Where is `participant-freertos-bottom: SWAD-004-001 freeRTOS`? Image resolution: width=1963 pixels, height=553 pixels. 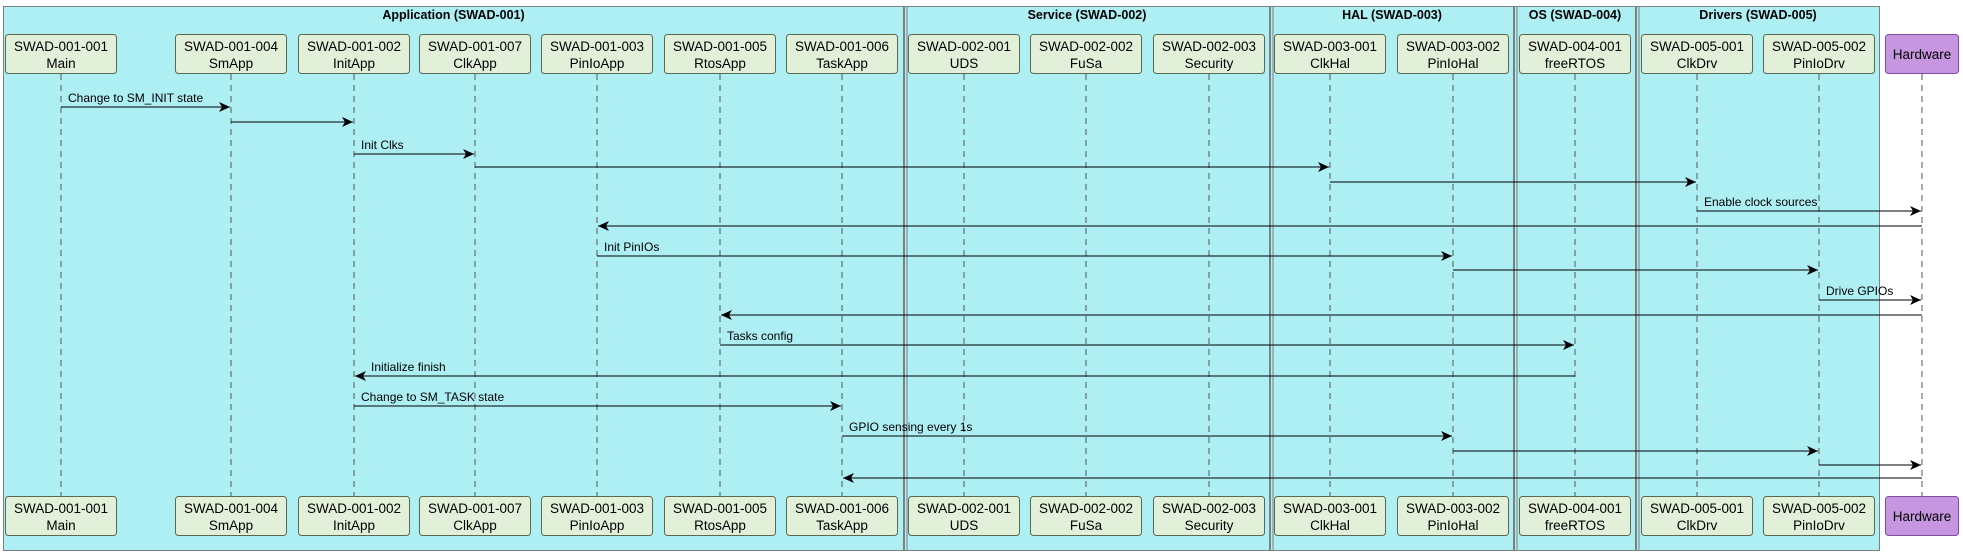 participant-freertos-bottom: SWAD-004-001 freeRTOS is located at coordinates (1575, 516).